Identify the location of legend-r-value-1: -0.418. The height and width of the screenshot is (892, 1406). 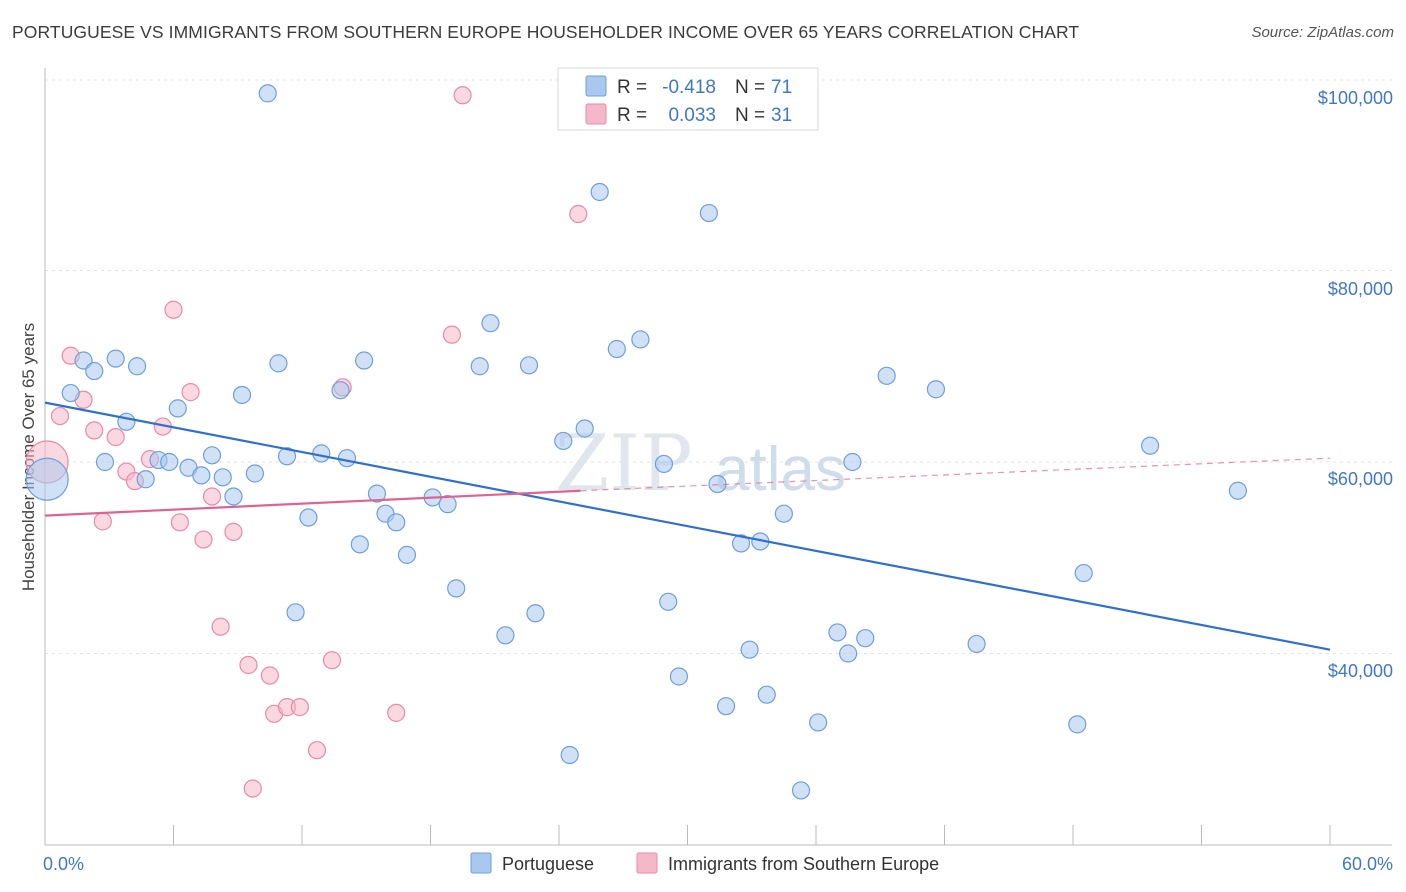
(689, 87).